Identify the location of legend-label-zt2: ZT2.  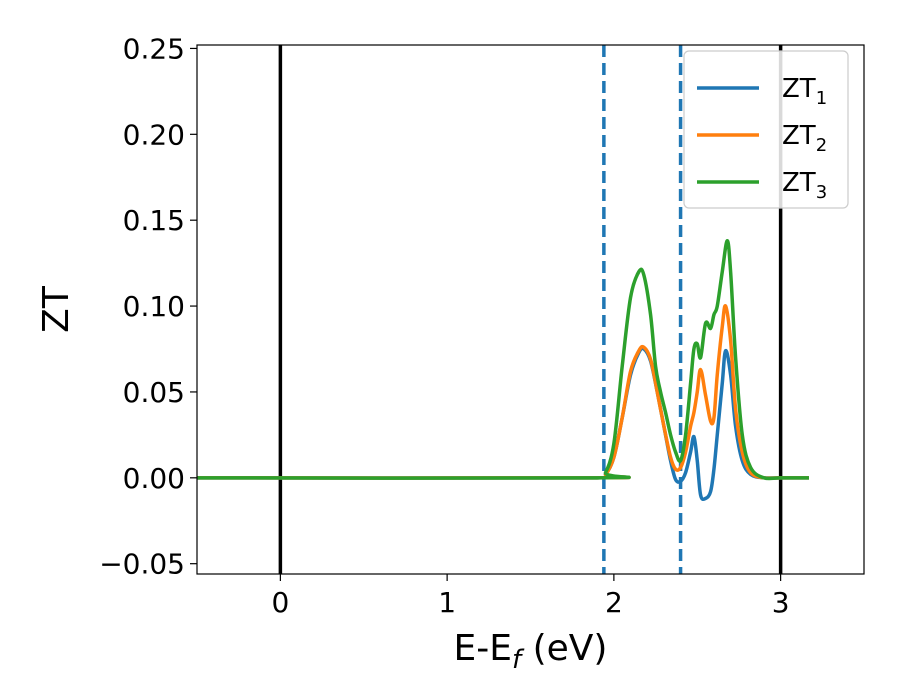
(804, 138).